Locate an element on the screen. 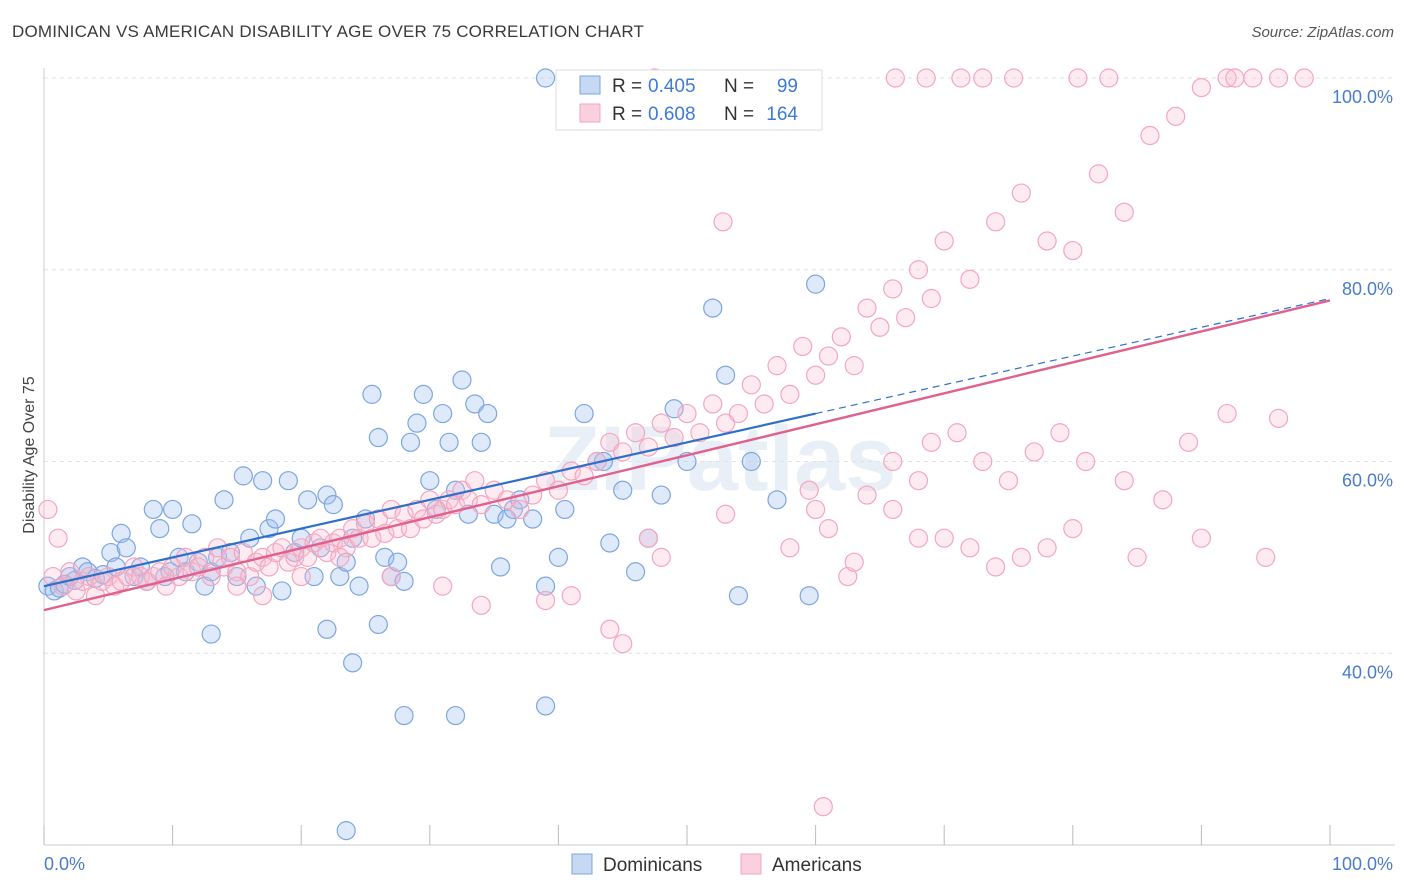  bottom-label-dominicans: Dominicans is located at coordinates (652, 865).